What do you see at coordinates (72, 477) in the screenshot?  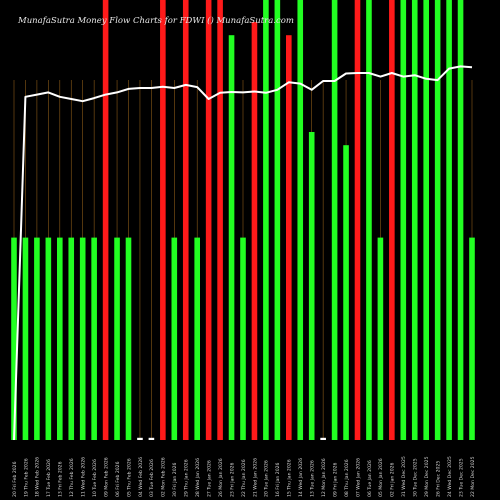 I see `x-tick-label: 12 Thu Feb 2026` at bounding box center [72, 477].